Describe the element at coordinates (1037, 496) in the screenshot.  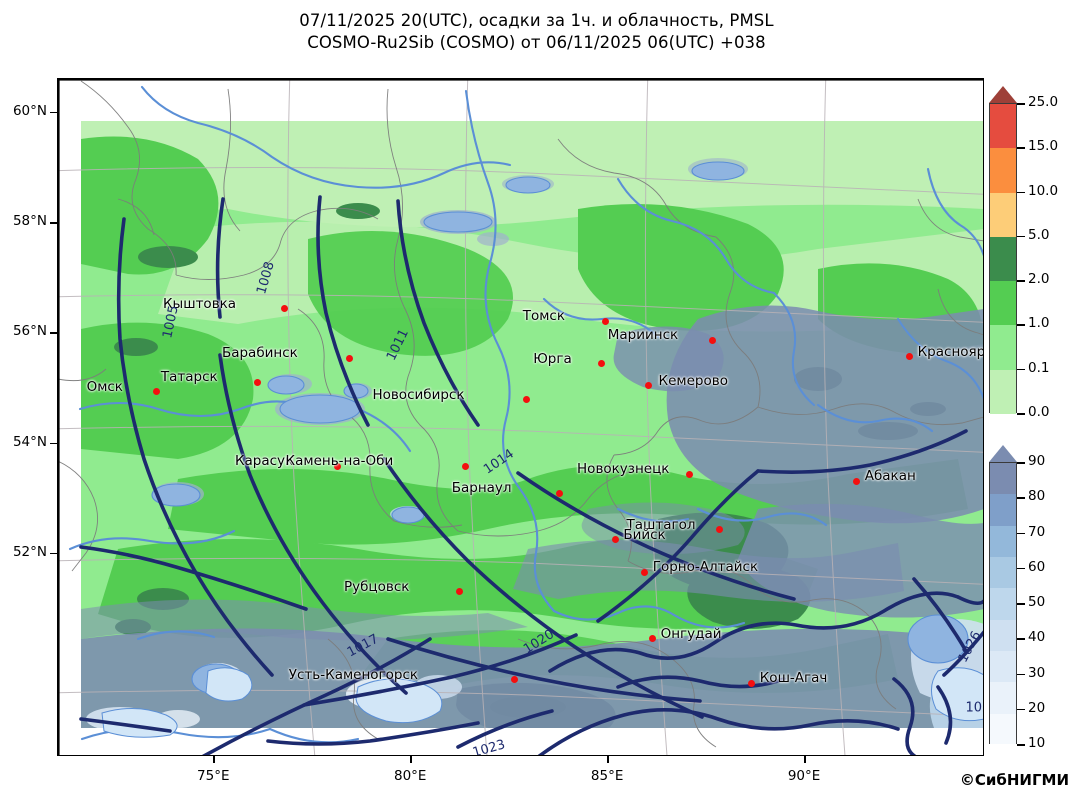
I see `colorbar-tick-label: 80` at that location.